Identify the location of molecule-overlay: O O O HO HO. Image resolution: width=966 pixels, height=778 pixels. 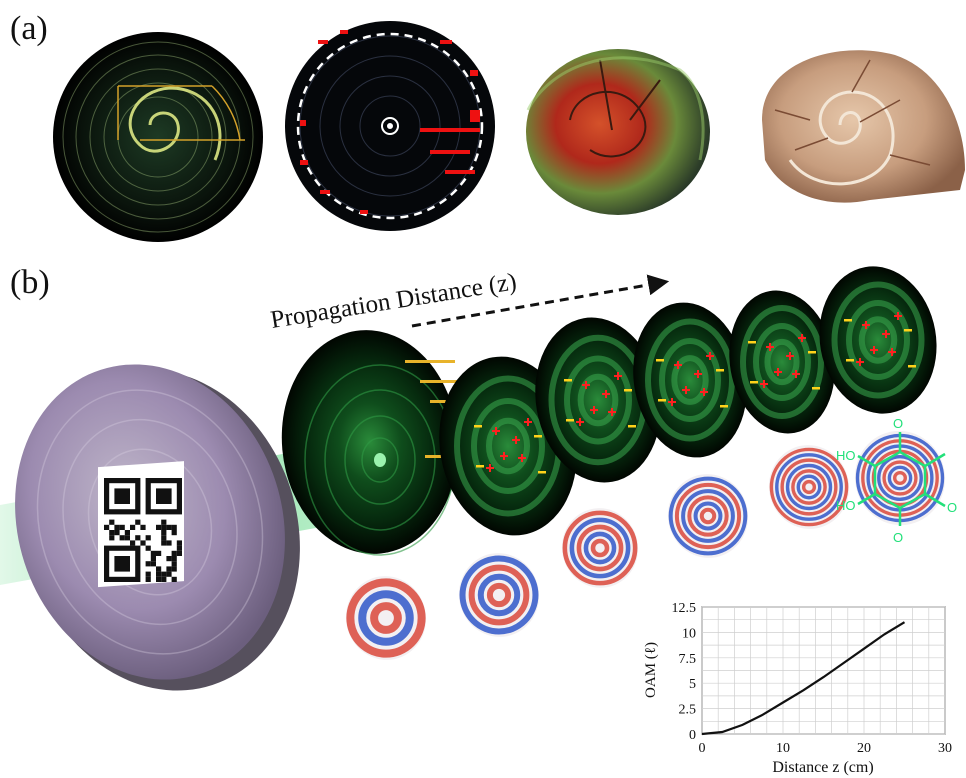
(896, 480).